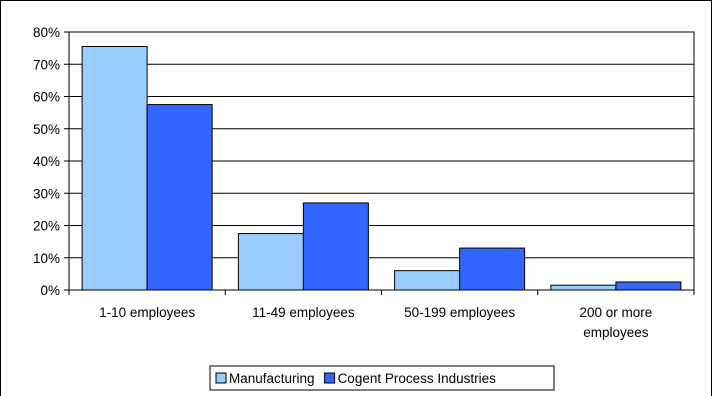  What do you see at coordinates (46, 97) in the screenshot?
I see `y-tick-label: 60%` at bounding box center [46, 97].